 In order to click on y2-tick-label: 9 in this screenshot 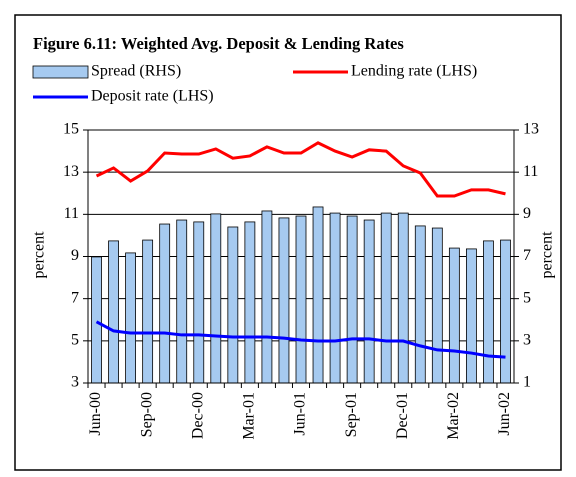, I will do `click(527, 213)`.